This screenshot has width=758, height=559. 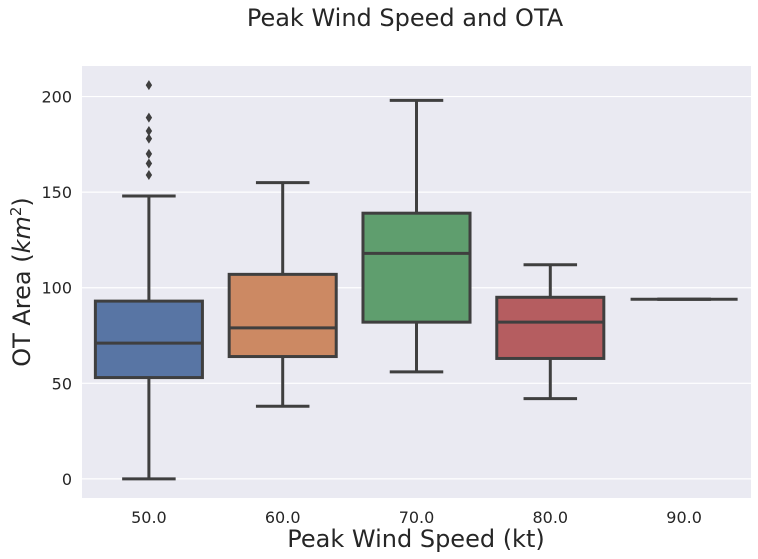 I want to click on y-axis-label-main: OT Area (, so click(x=22, y=309).